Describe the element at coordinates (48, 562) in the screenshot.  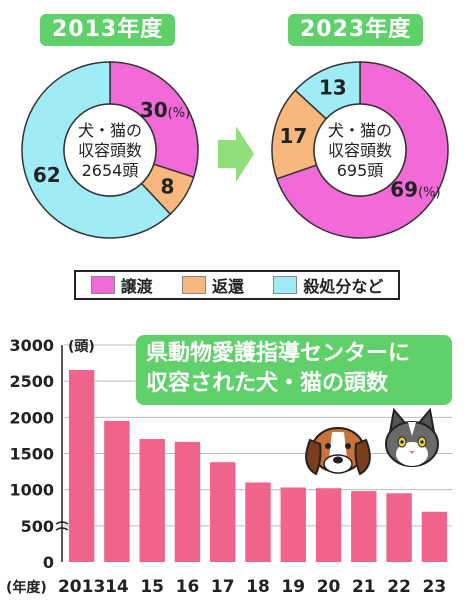
I see `y-tick-label: 0` at that location.